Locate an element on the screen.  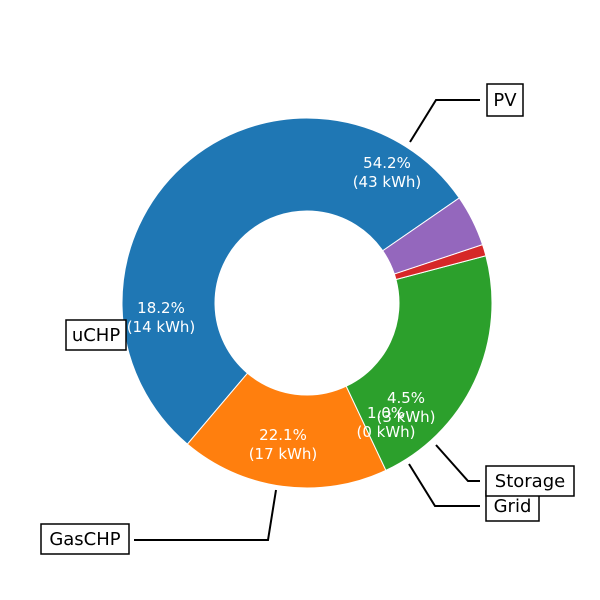
slice-label-grid: 1.0% (0 kWh) is located at coordinates (385, 422).